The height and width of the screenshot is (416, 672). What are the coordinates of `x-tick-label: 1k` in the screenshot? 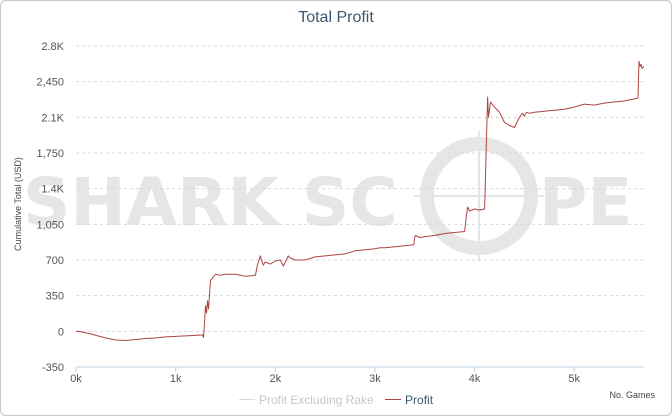 It's located at (176, 379).